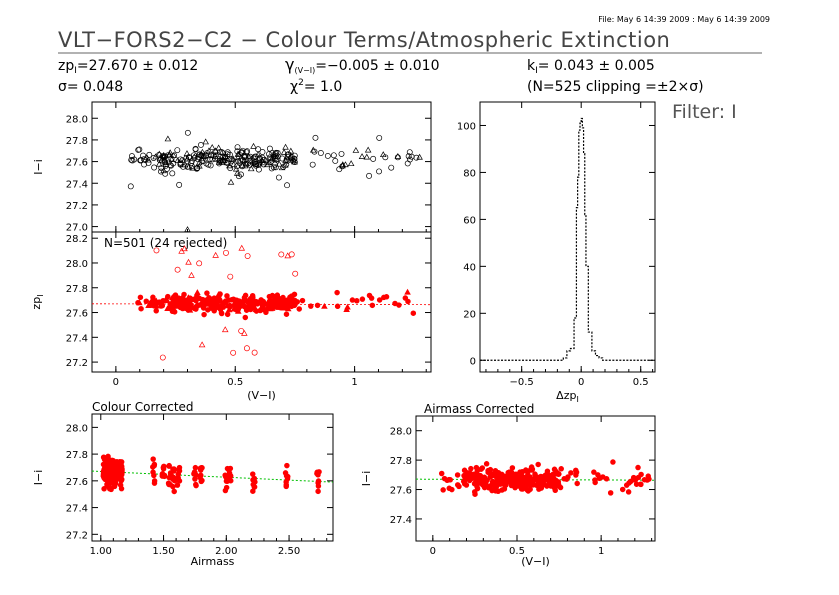 This screenshot has height=595, width=839. Describe the element at coordinates (77, 119) in the screenshot. I see `y-tick-label: 28.0` at that location.